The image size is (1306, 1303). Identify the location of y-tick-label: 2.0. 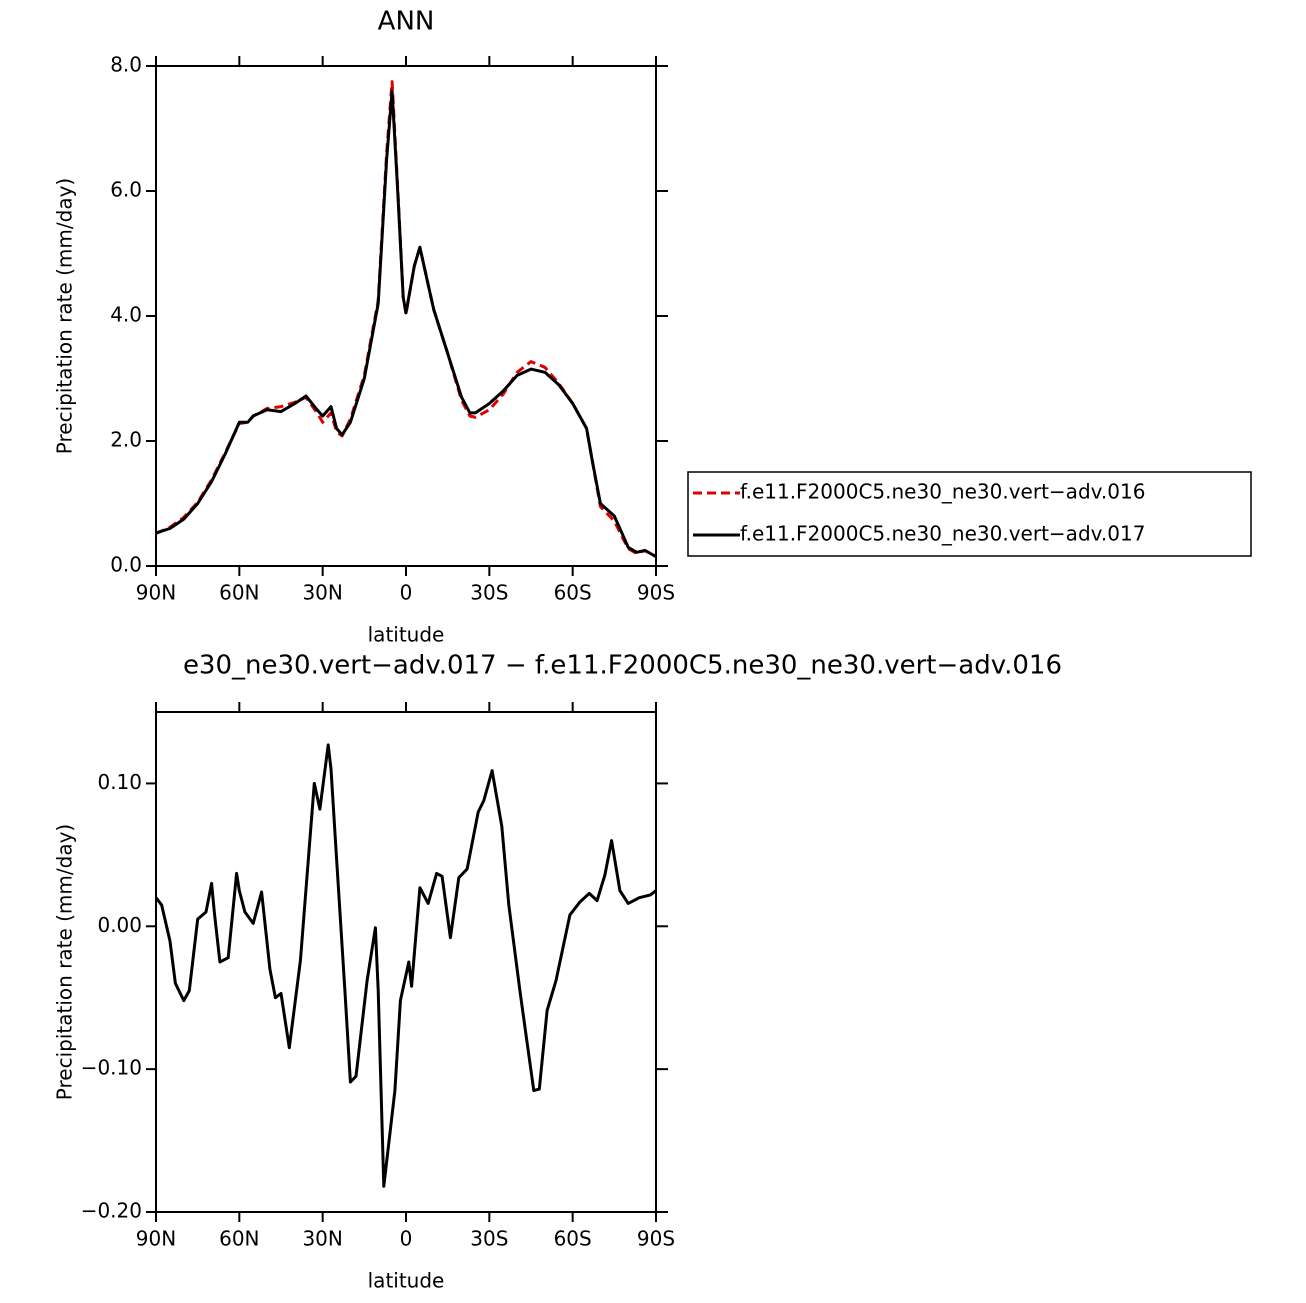
(126, 440).